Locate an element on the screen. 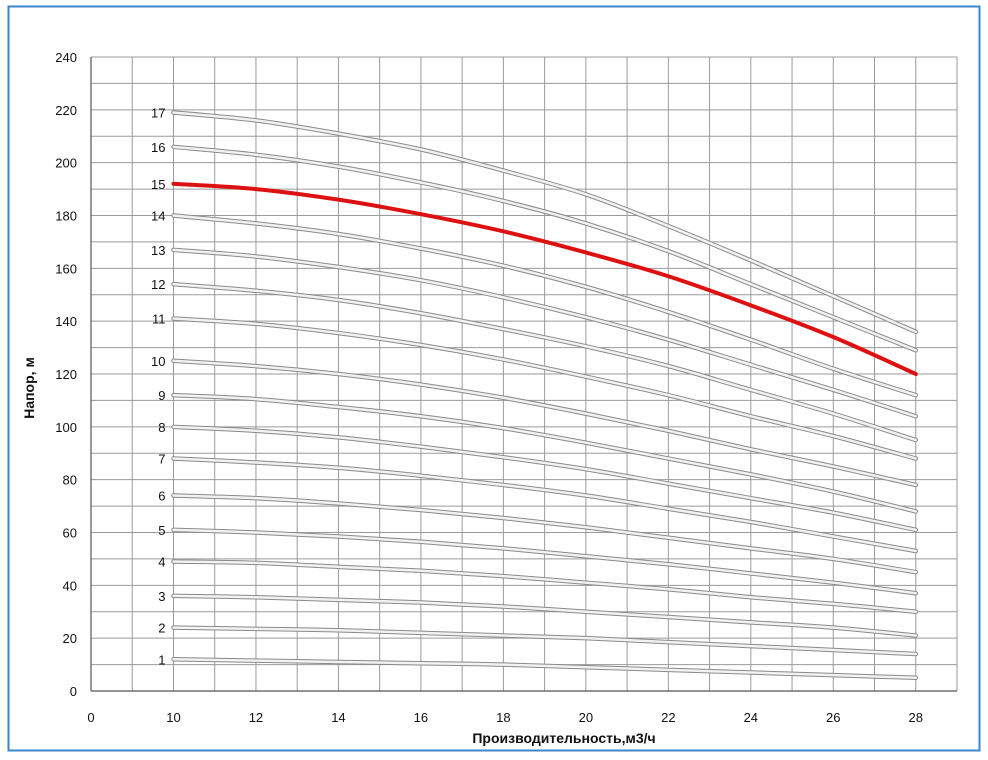  y-tick-label: 140 is located at coordinates (66, 321).